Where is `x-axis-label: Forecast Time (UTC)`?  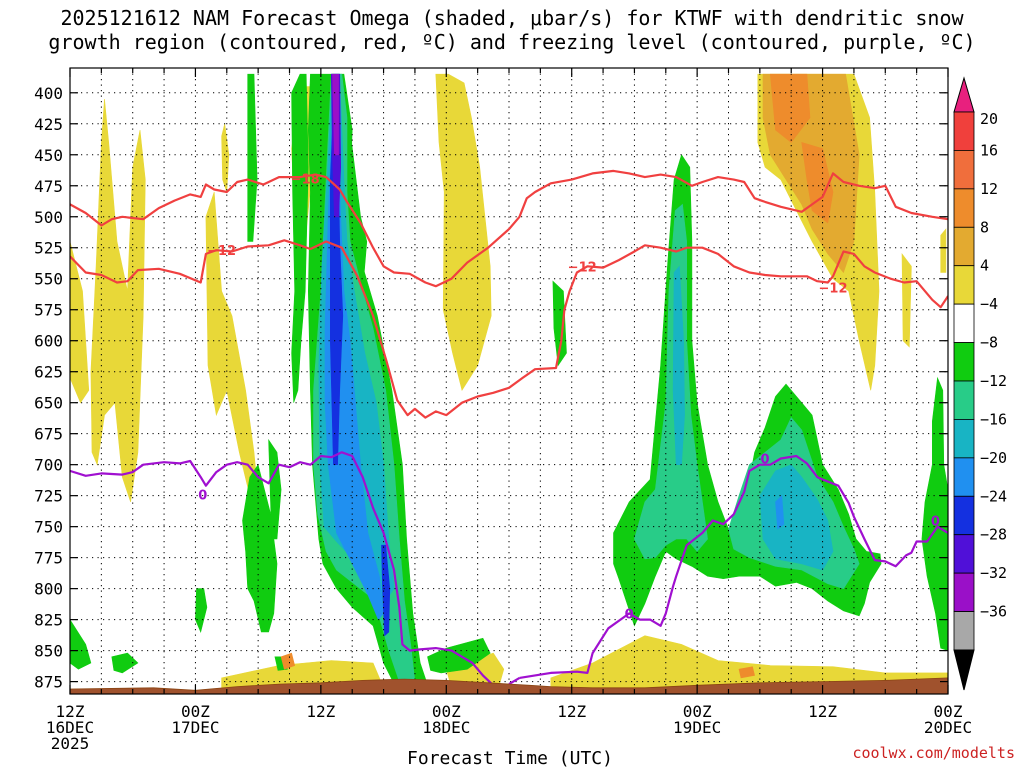 x-axis-label: Forecast Time (UTC) is located at coordinates (510, 758).